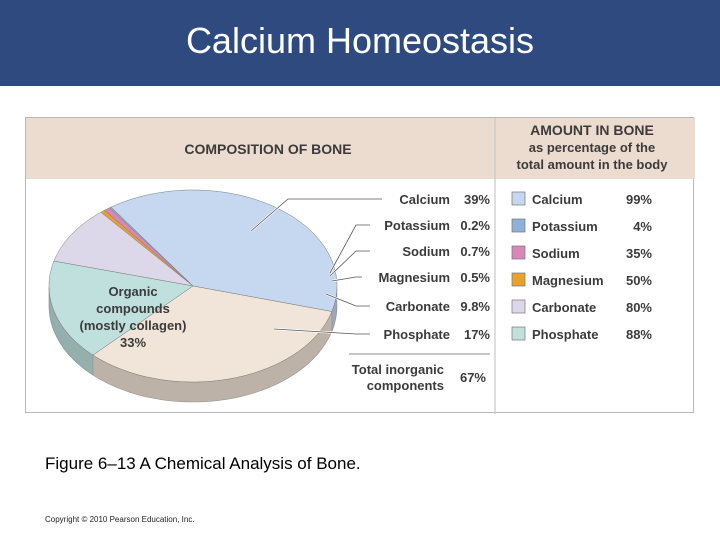 This screenshot has width=720, height=540. What do you see at coordinates (398, 369) in the screenshot?
I see `total-inorganic-label: Total inorganic` at bounding box center [398, 369].